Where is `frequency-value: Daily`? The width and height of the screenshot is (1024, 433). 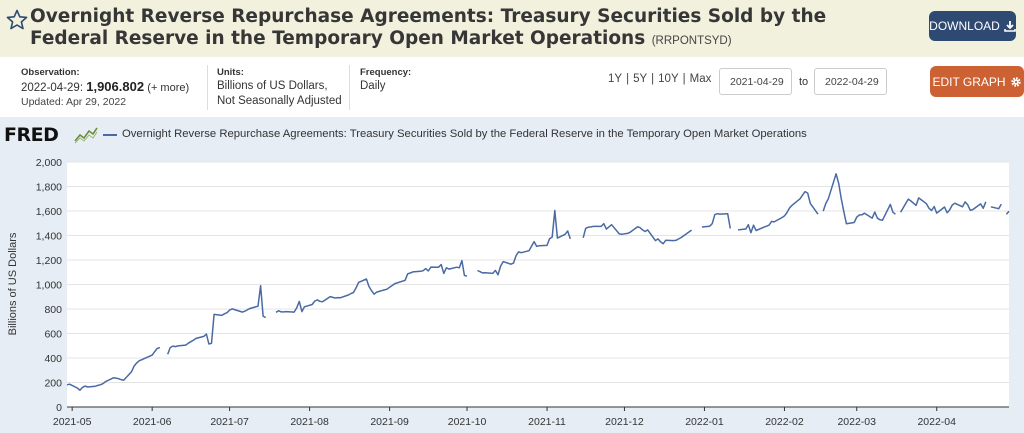 frequency-value: Daily is located at coordinates (373, 86).